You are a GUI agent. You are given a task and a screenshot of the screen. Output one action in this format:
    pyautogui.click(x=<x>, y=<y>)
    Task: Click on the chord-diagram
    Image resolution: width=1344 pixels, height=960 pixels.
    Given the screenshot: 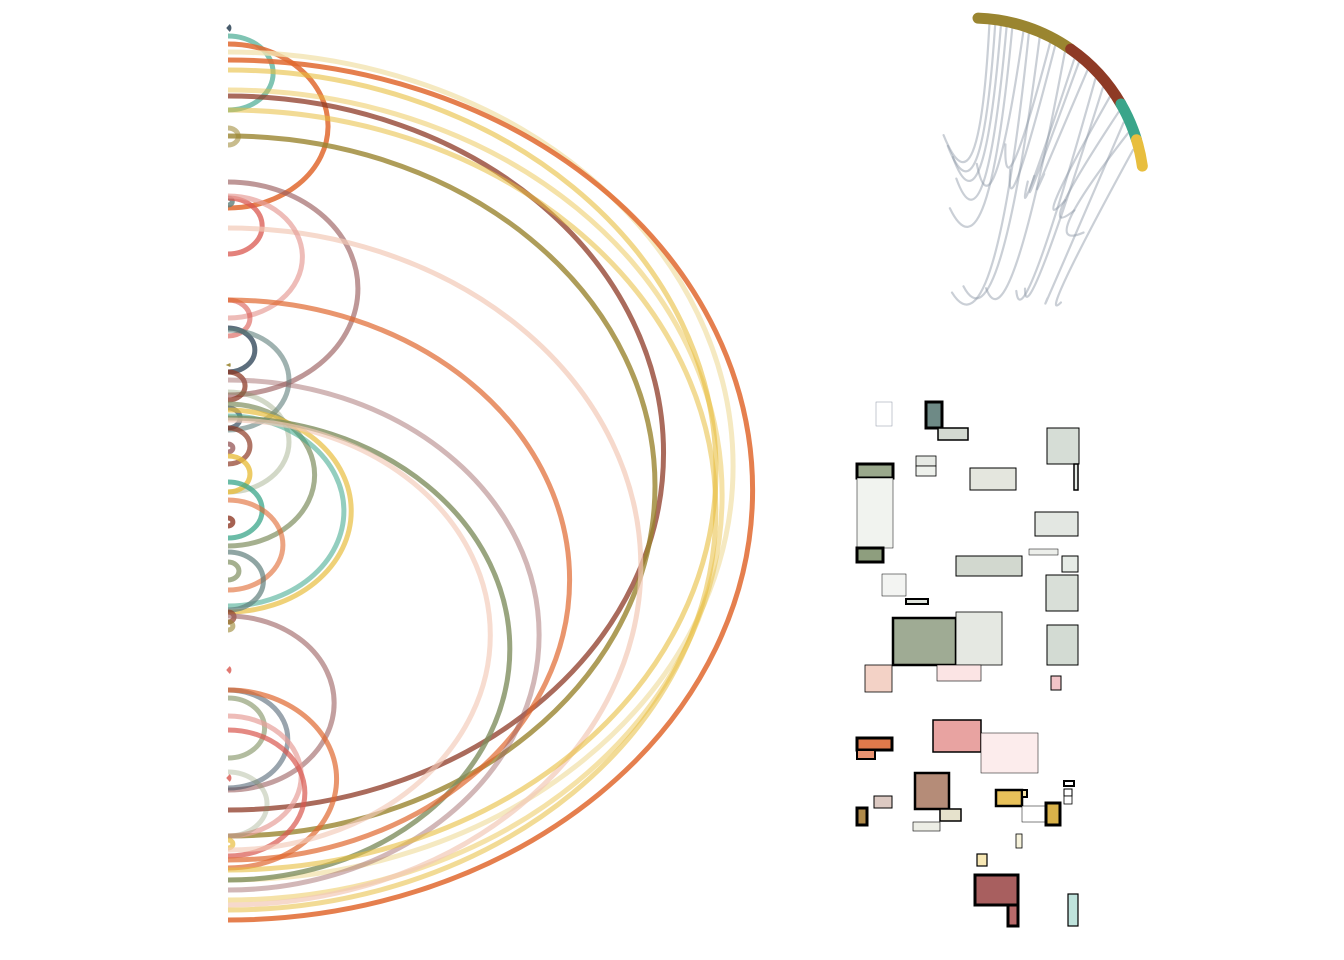 What is the action you would take?
    pyautogui.click(x=1045, y=159)
    